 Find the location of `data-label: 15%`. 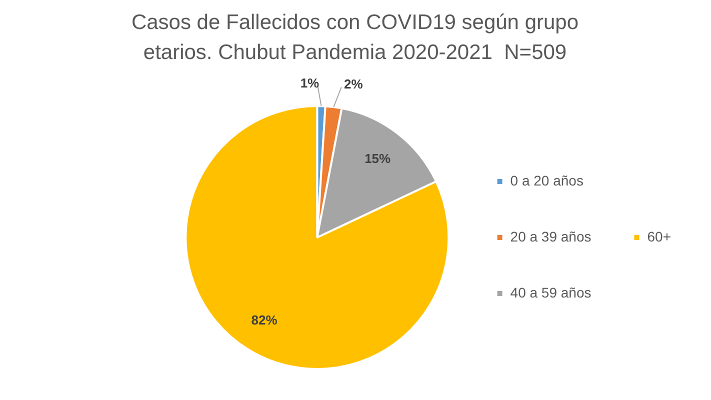

data-label: 15% is located at coordinates (378, 158).